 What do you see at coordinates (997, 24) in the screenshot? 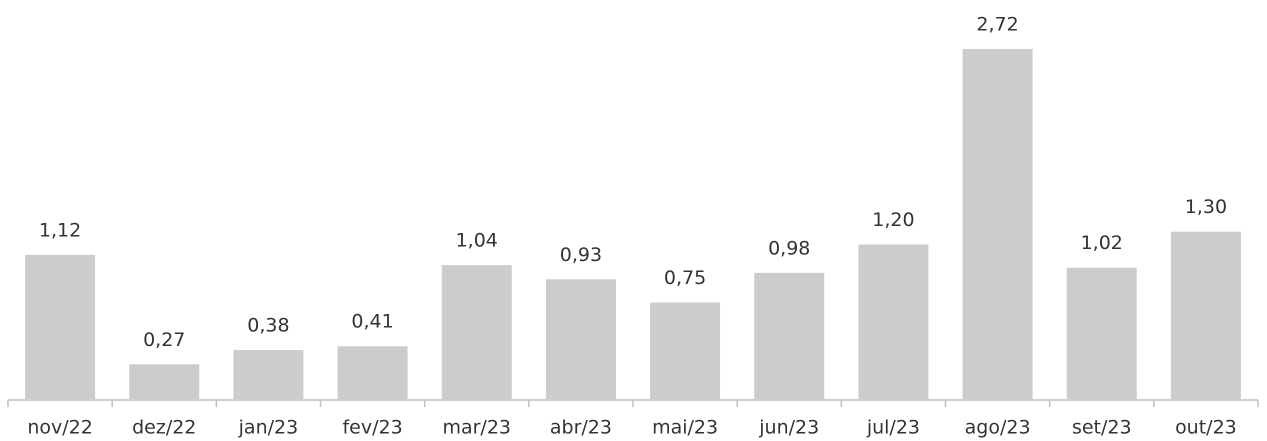
I see `value-label: 2,72` at bounding box center [997, 24].